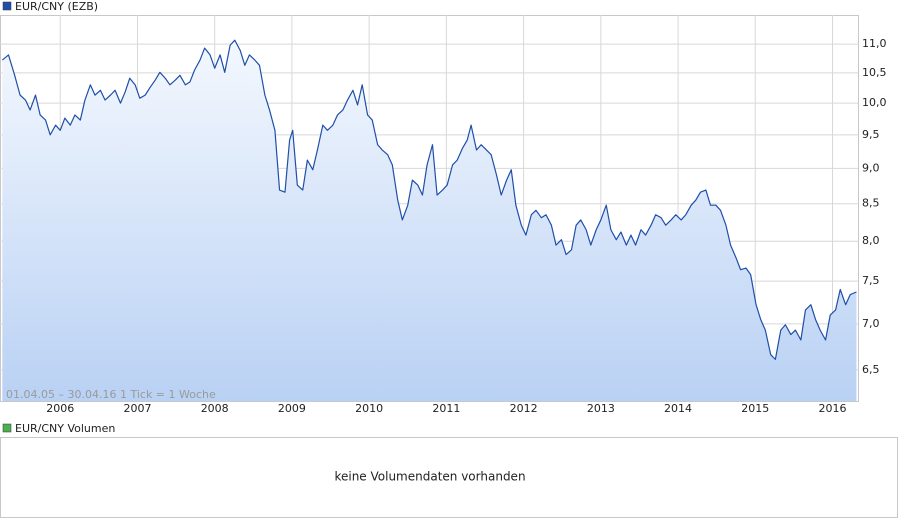 This screenshot has height=526, width=900. I want to click on x-tick-label: 2014, so click(678, 408).